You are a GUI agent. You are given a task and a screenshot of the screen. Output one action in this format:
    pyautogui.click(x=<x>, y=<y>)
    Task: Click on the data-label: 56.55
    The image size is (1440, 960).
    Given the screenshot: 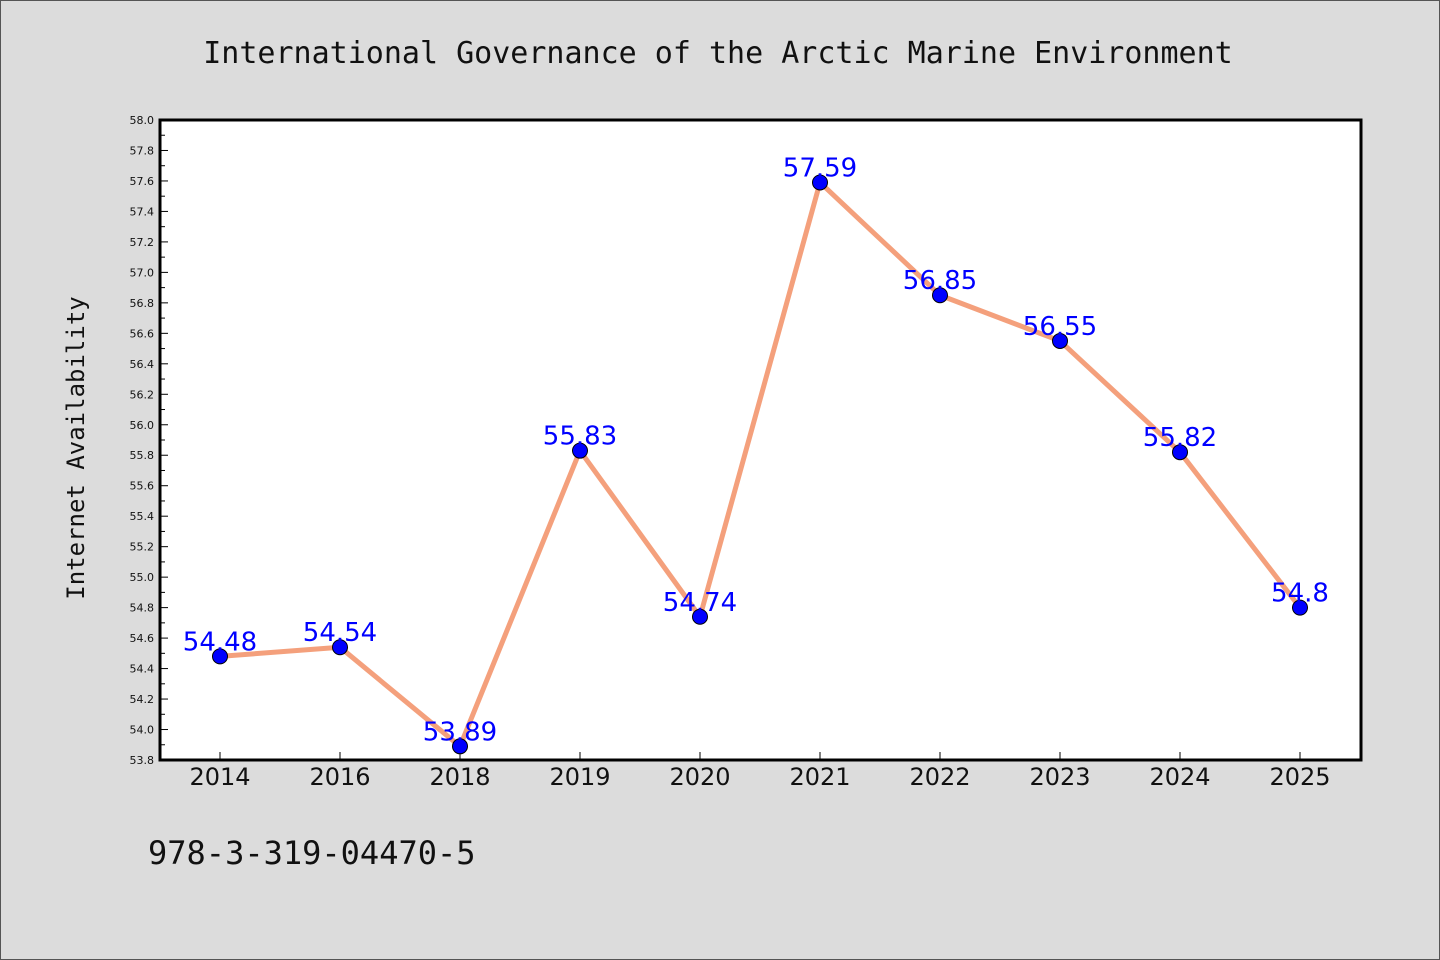 What is the action you would take?
    pyautogui.click(x=1060, y=327)
    